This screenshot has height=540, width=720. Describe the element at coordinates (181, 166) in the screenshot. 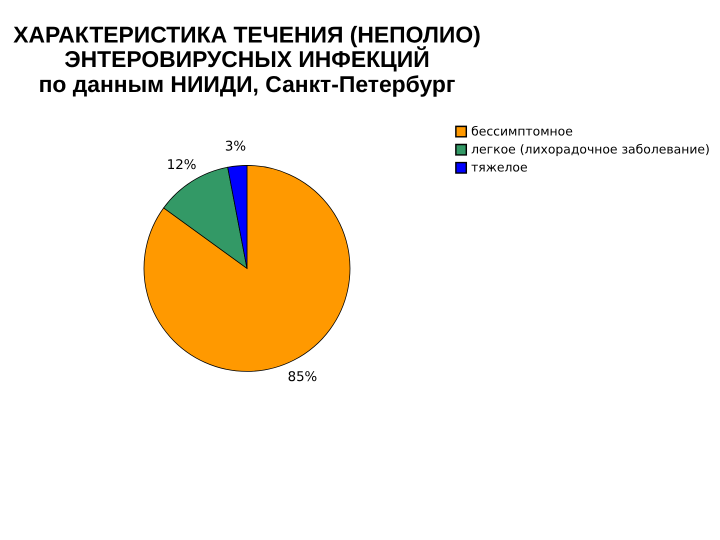

I see `data-label: 12%` at that location.